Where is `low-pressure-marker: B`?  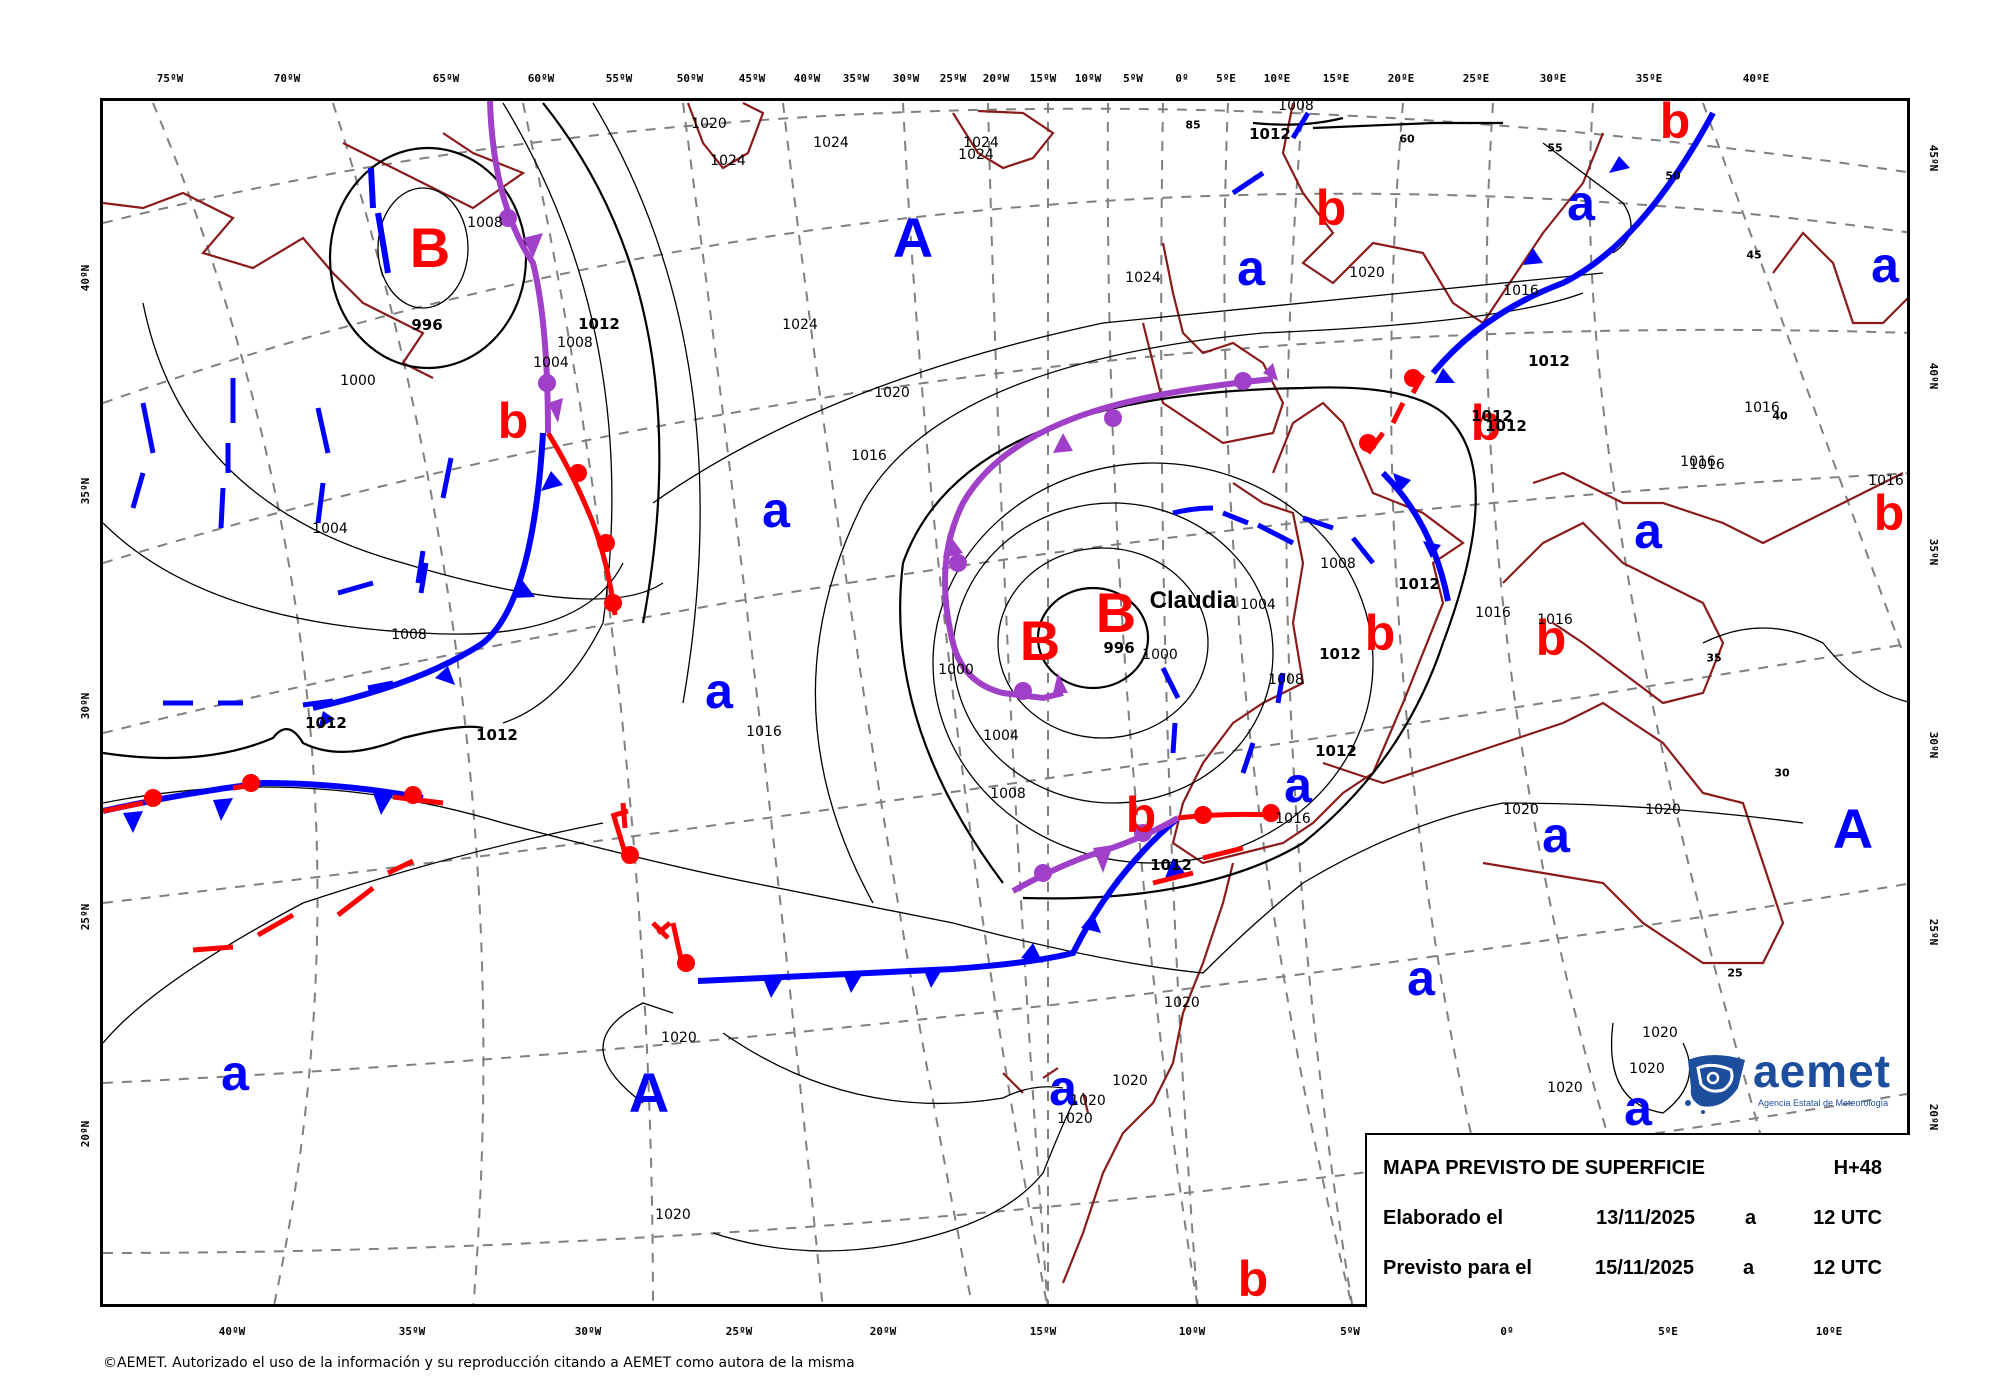 low-pressure-marker: B is located at coordinates (430, 247).